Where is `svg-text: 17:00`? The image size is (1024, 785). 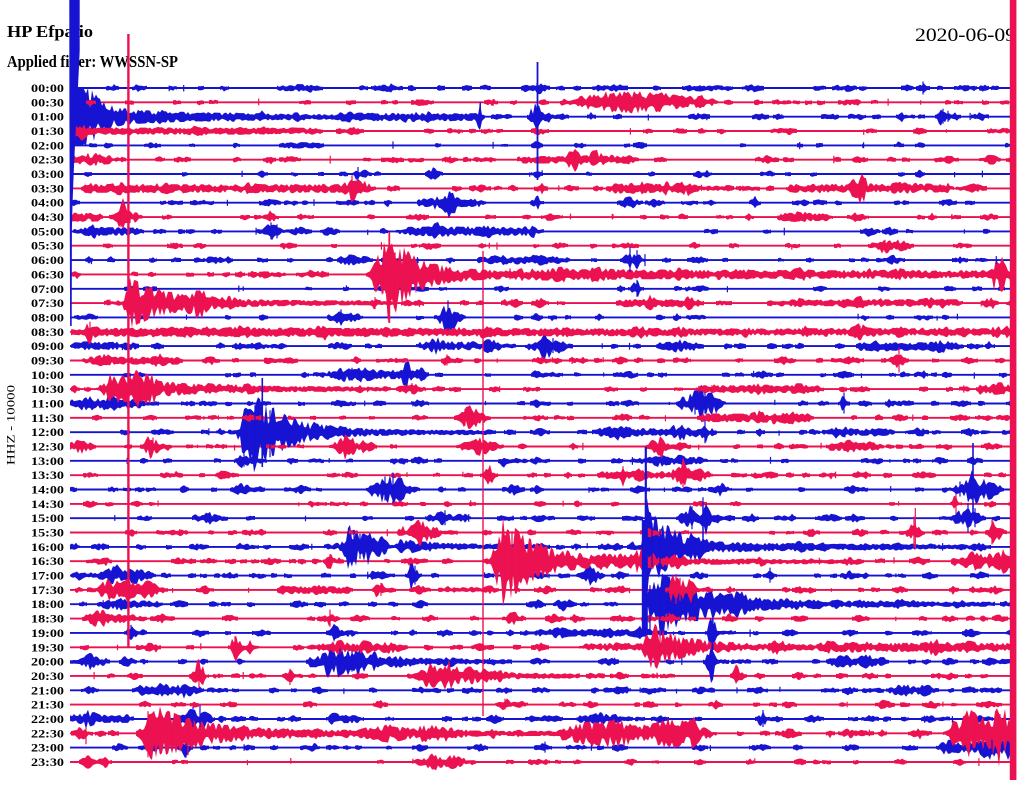
svg-text: 17:00 is located at coordinates (47, 576).